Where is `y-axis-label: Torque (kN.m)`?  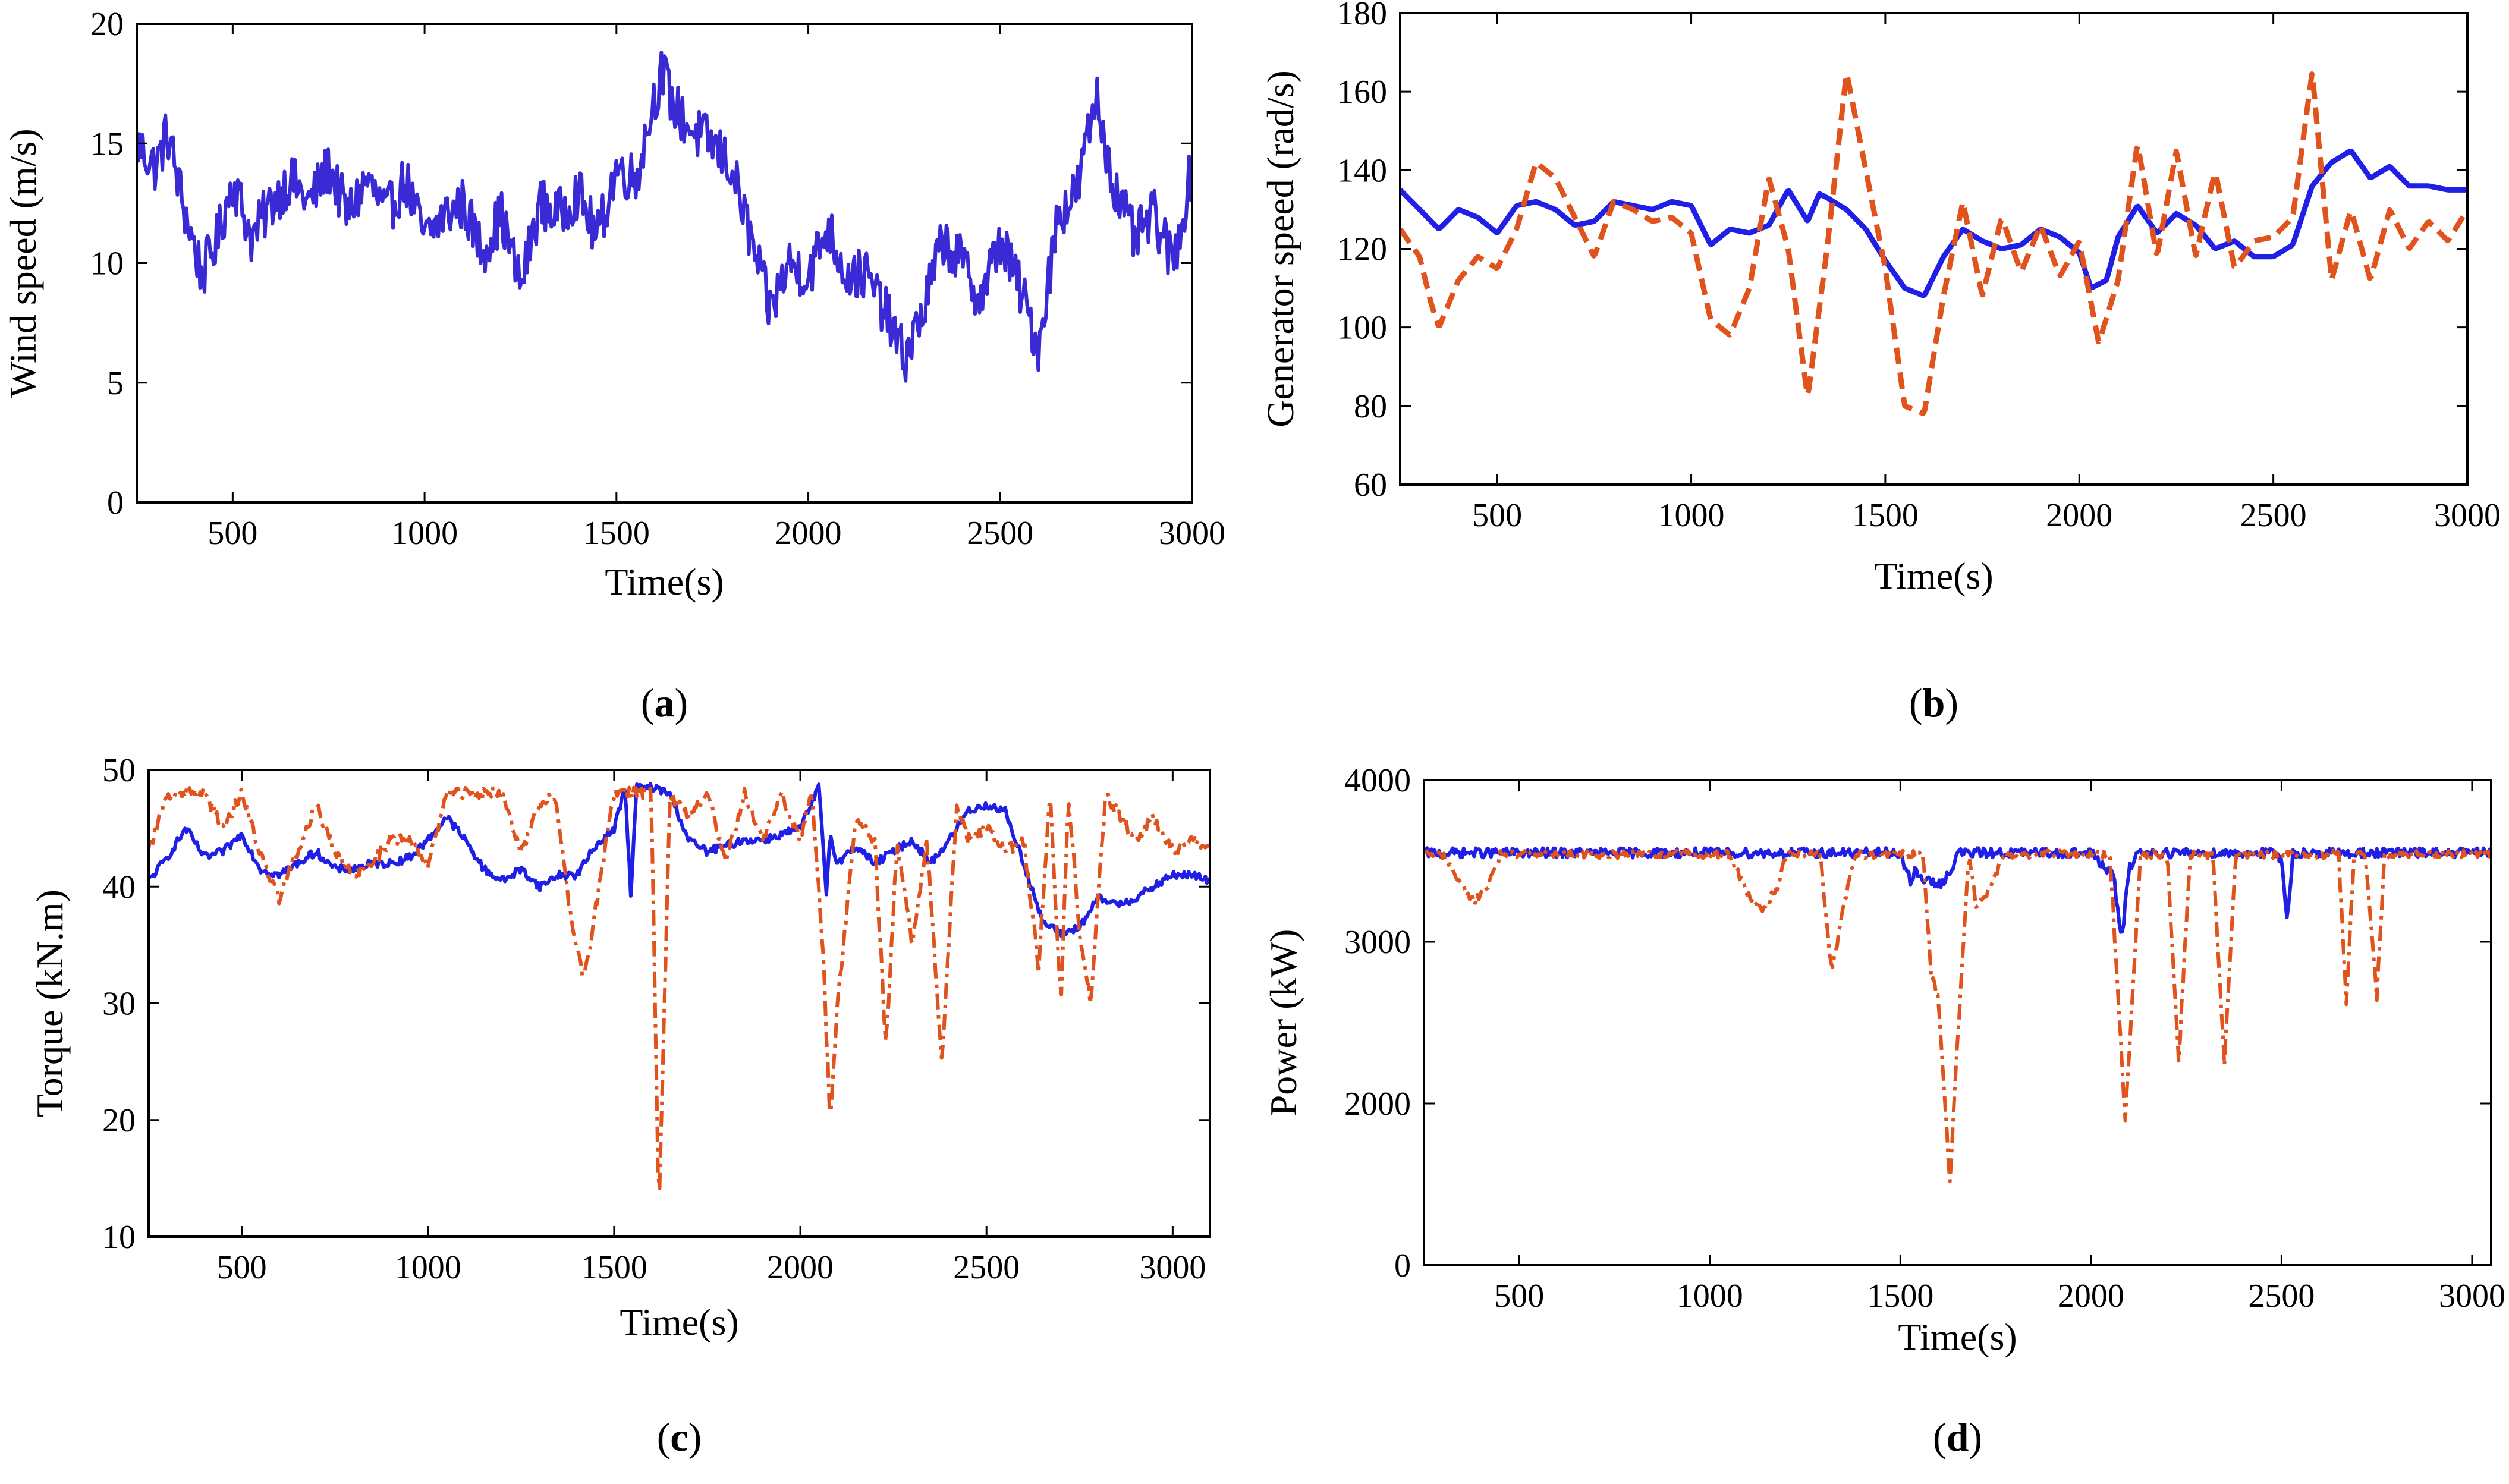 y-axis-label: Torque (kN.m) is located at coordinates (50, 1003).